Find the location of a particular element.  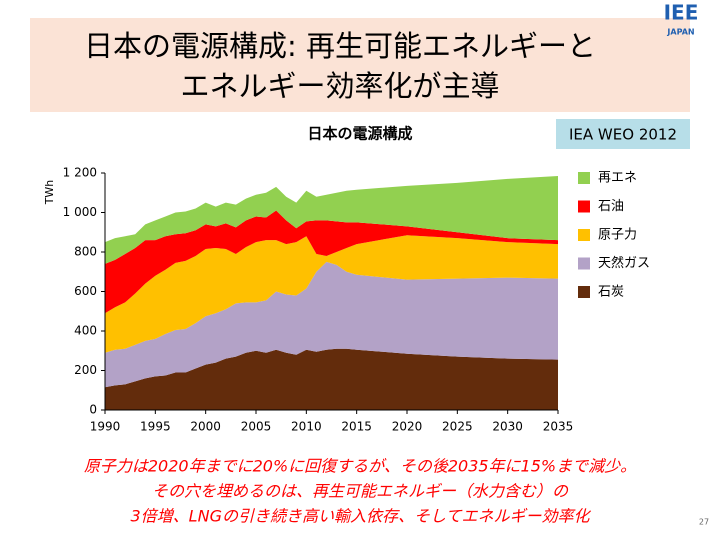

y-tick-label: 1 000 is located at coordinates (80, 212).